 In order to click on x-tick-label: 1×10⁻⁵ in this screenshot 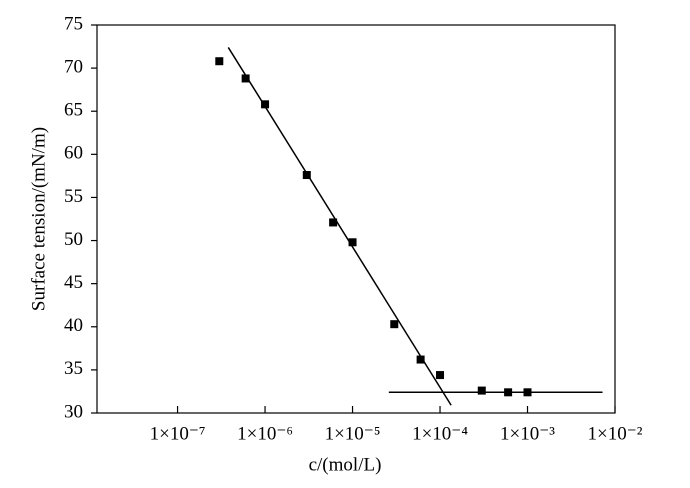, I will do `click(353, 433)`.